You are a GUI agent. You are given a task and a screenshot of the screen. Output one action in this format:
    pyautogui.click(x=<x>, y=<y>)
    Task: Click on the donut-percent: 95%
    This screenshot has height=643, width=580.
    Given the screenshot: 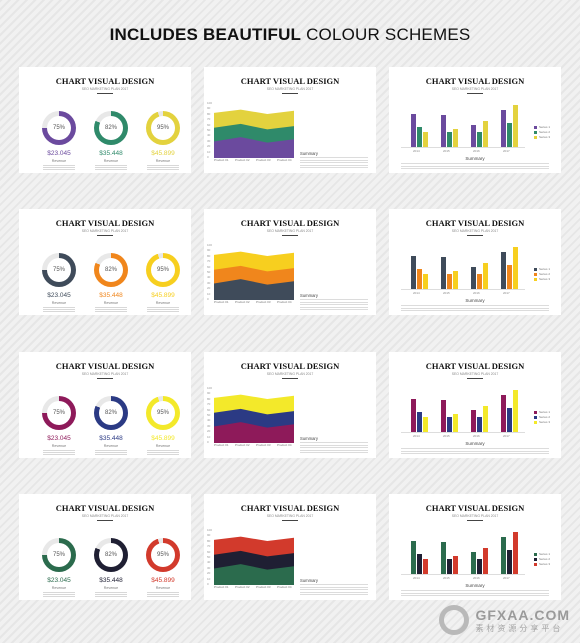 What is the action you would take?
    pyautogui.click(x=163, y=555)
    